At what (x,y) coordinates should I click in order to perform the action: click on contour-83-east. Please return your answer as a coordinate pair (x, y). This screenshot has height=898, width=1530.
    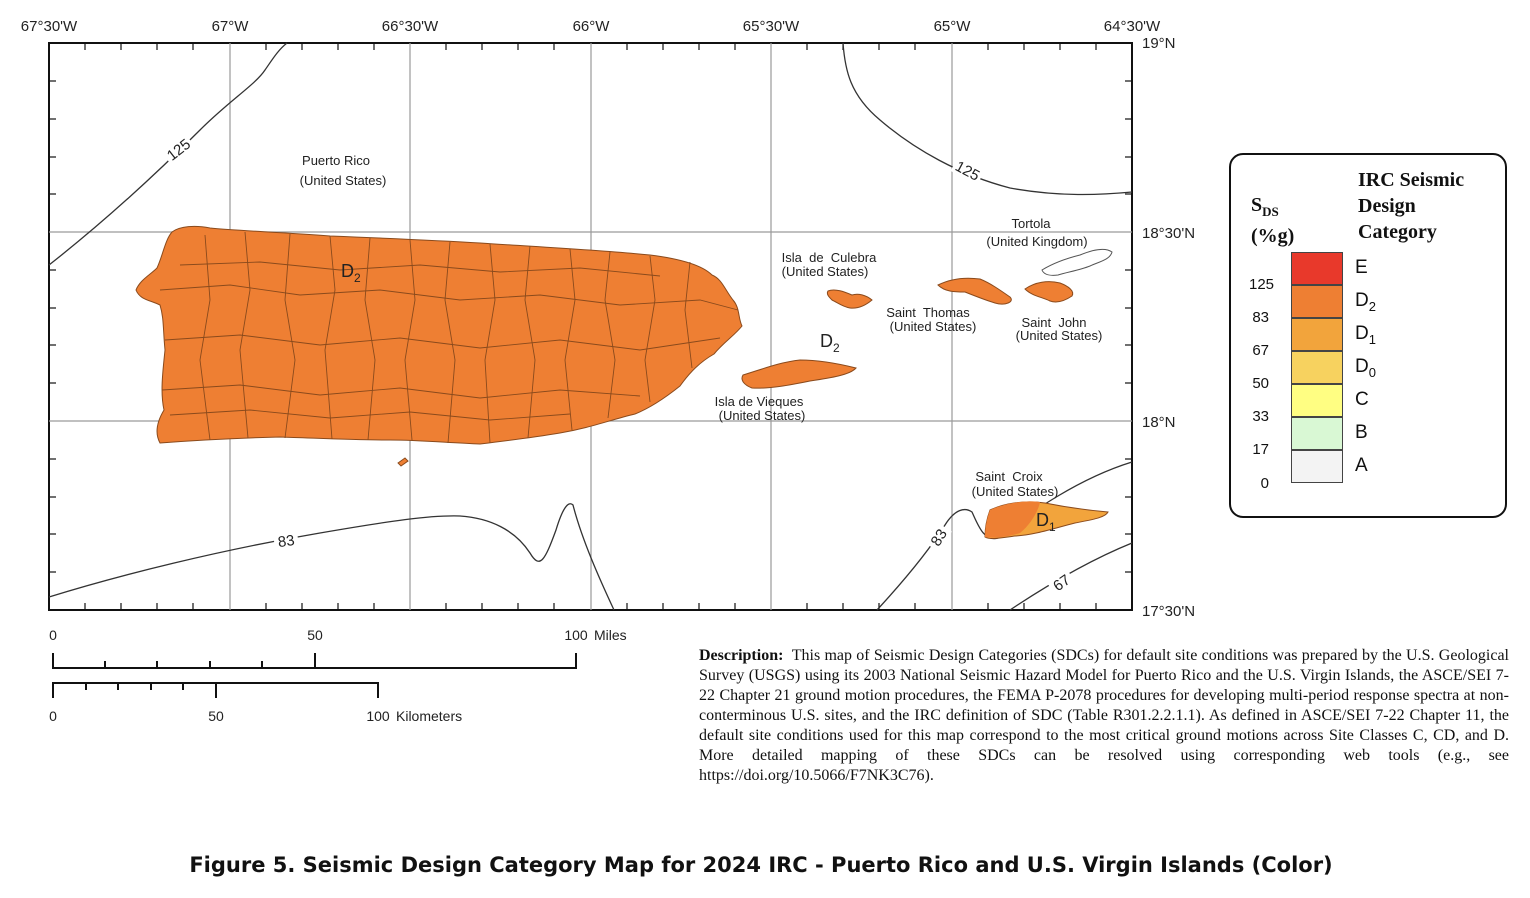
    Looking at the image, I should click on (1004, 536).